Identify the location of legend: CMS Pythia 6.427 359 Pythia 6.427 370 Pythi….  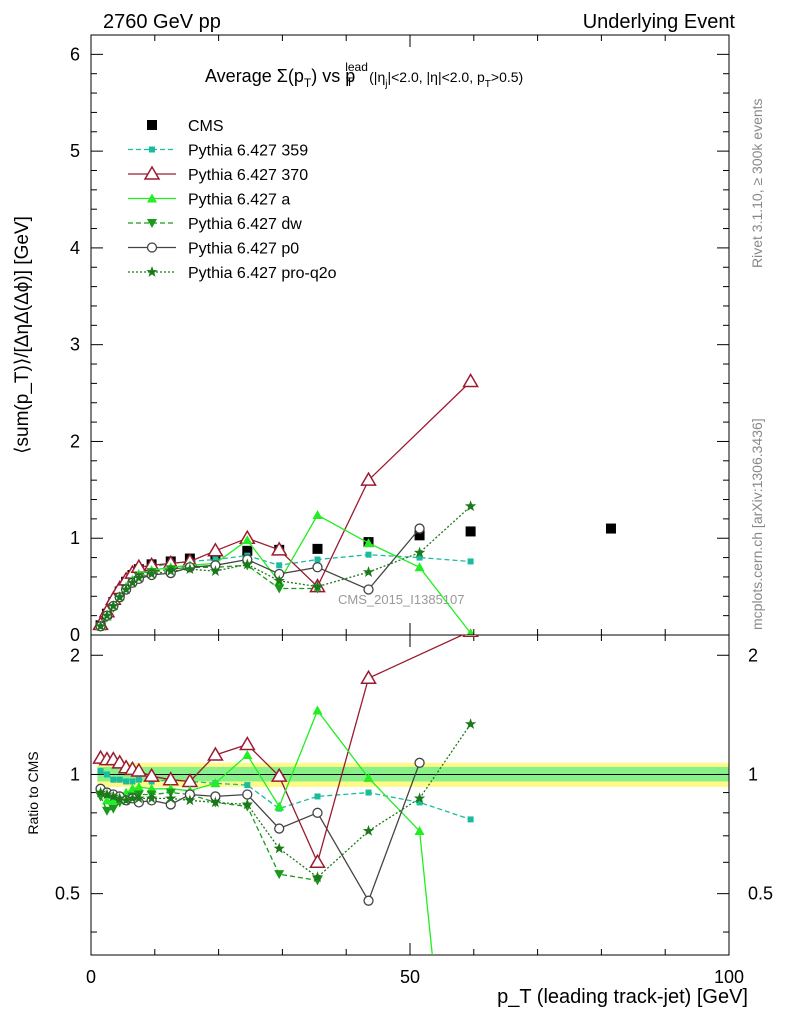
(232, 200).